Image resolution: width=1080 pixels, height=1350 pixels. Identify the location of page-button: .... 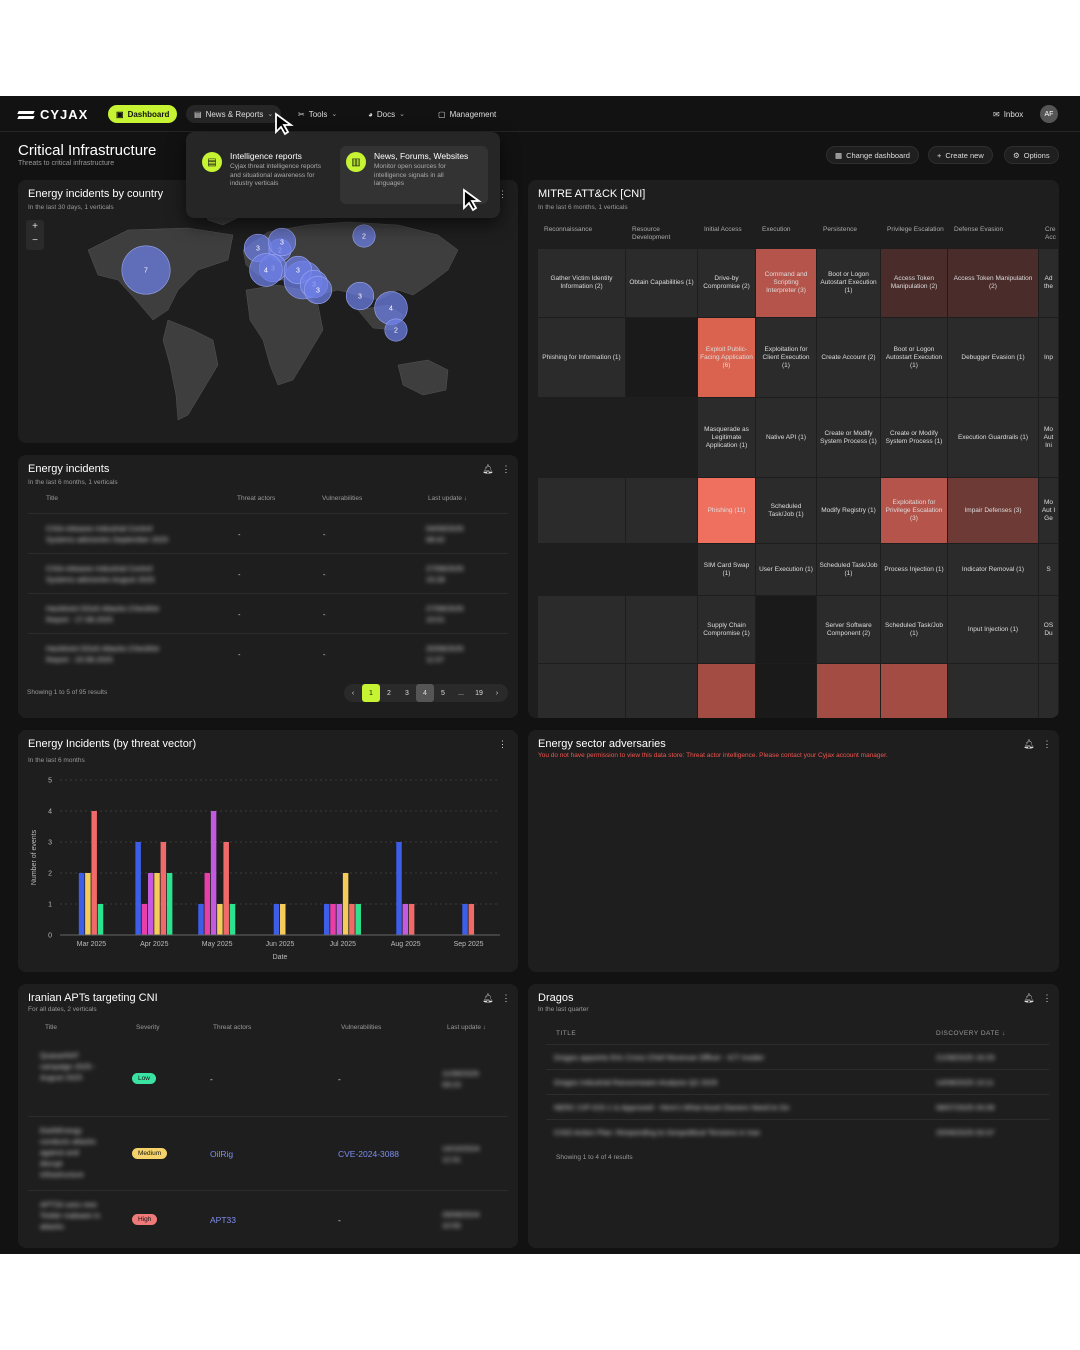
(461, 693).